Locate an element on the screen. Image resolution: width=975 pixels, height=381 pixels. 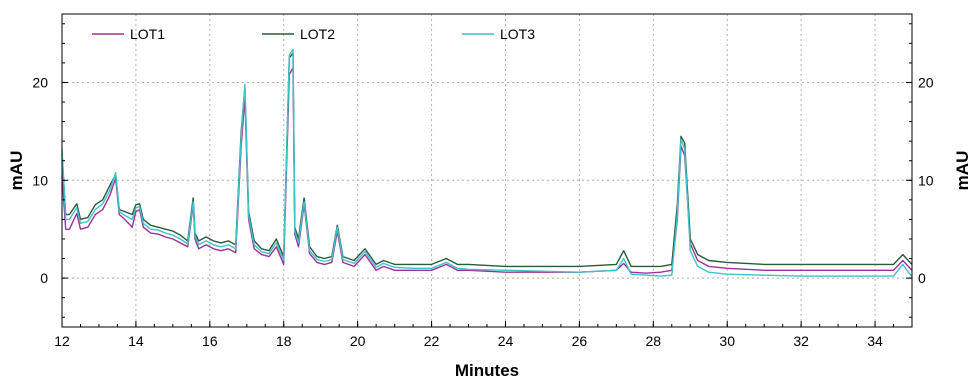
x-tick-label: 12 is located at coordinates (62, 341).